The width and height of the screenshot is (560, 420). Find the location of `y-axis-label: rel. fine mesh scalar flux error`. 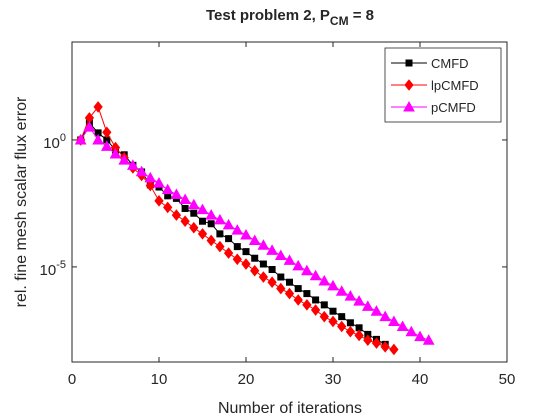

y-axis-label: rel. fine mesh scalar flux error is located at coordinates (21, 201).